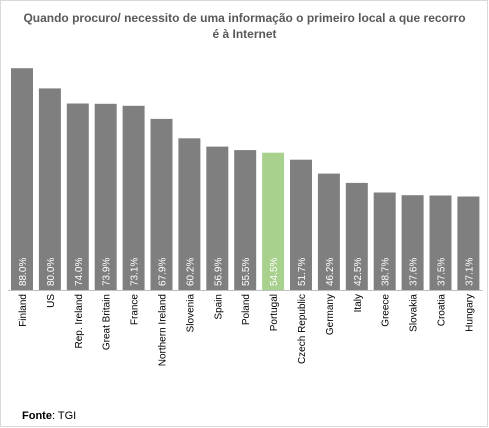  Describe the element at coordinates (274, 312) in the screenshot. I see `category-label-portugal: Portugal` at that location.